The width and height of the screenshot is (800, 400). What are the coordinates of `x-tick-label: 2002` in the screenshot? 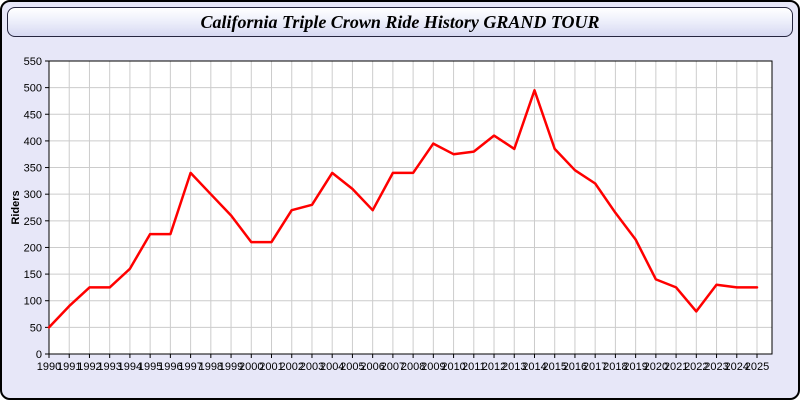 It's located at (292, 367).